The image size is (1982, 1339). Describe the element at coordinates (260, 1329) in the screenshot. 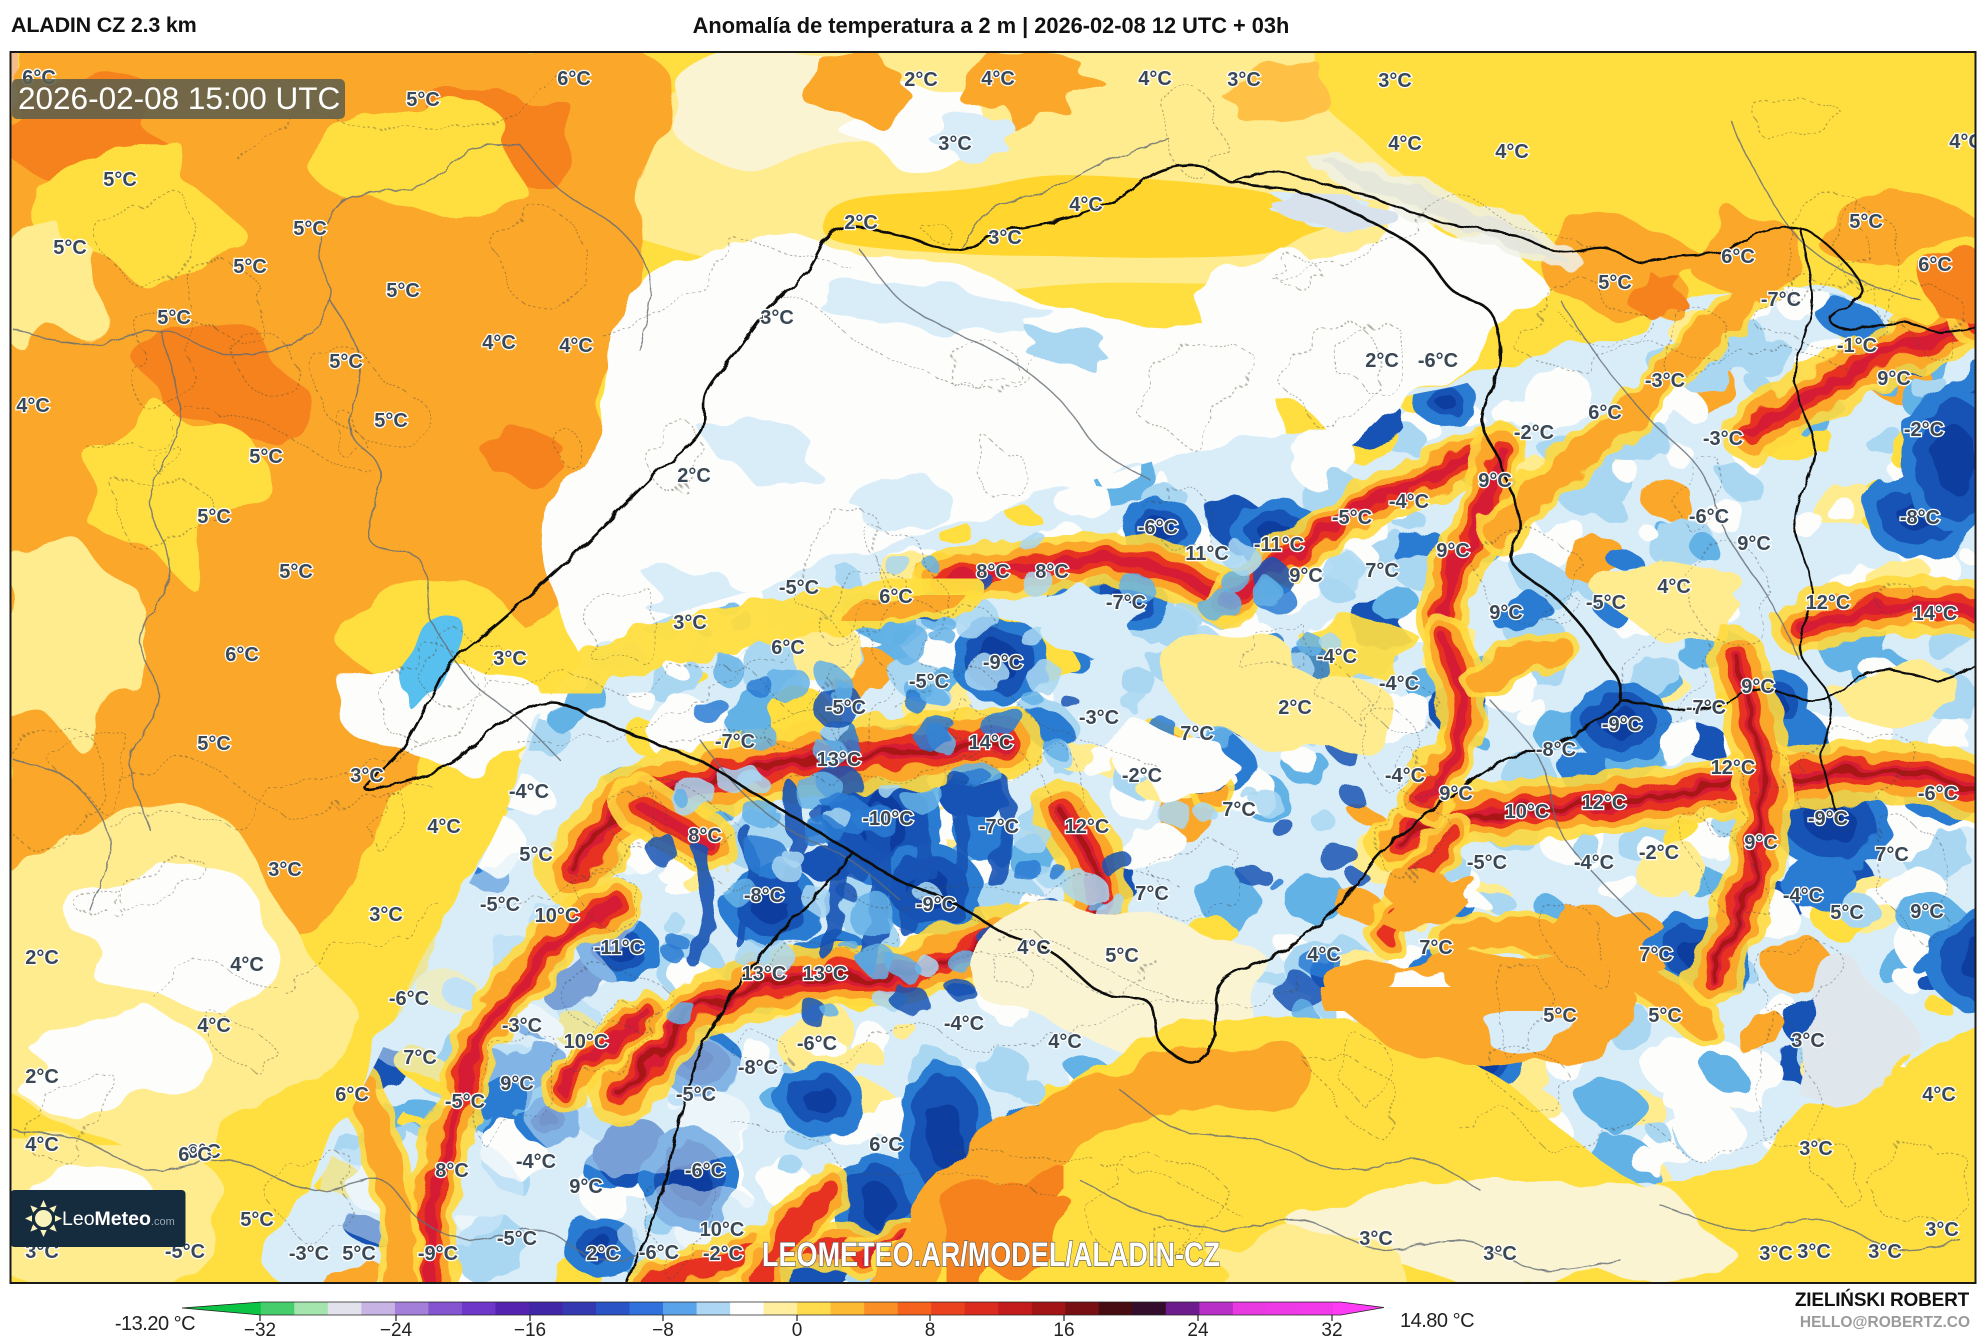

I see `svg-text: −32` at that location.